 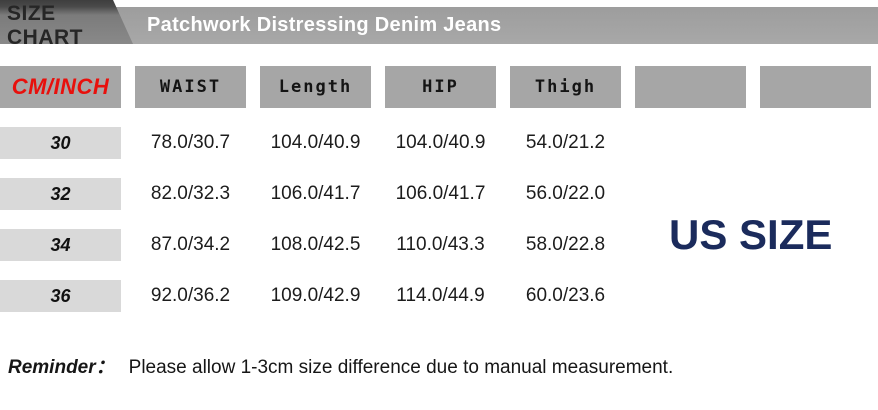 What do you see at coordinates (60, 296) in the screenshot?
I see `size-row-label: 36` at bounding box center [60, 296].